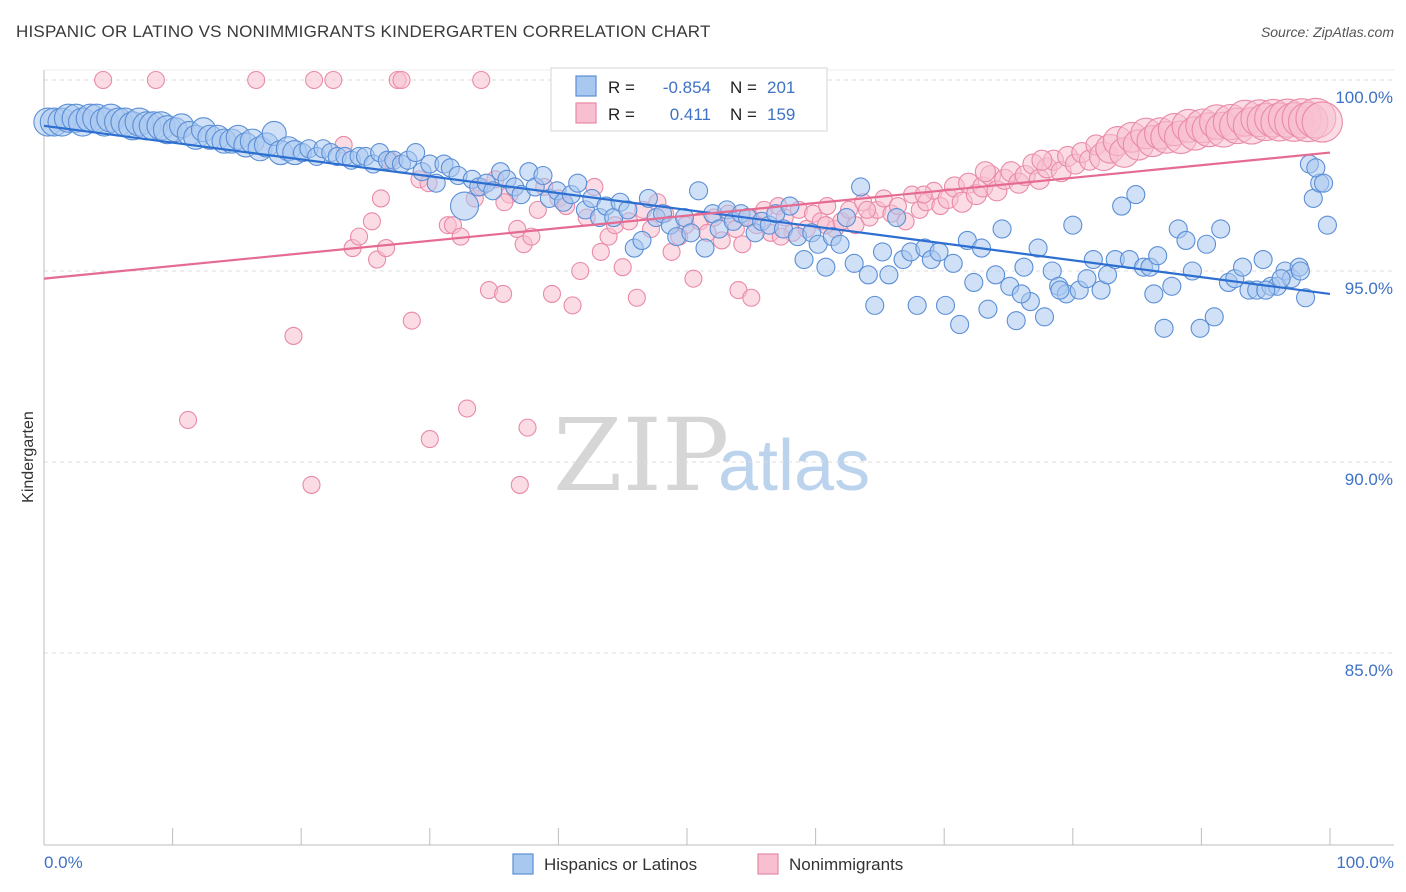 The height and width of the screenshot is (892, 1406). I want to click on x-tick-label-max: 100.0%, so click(1365, 862).